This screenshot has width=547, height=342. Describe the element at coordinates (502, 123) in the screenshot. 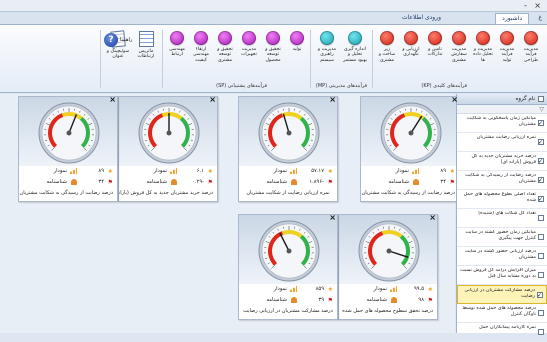

I see `kpi-list-item: ✓میانگین زمان پاسخگویی به شکایت مشتریان` at that location.